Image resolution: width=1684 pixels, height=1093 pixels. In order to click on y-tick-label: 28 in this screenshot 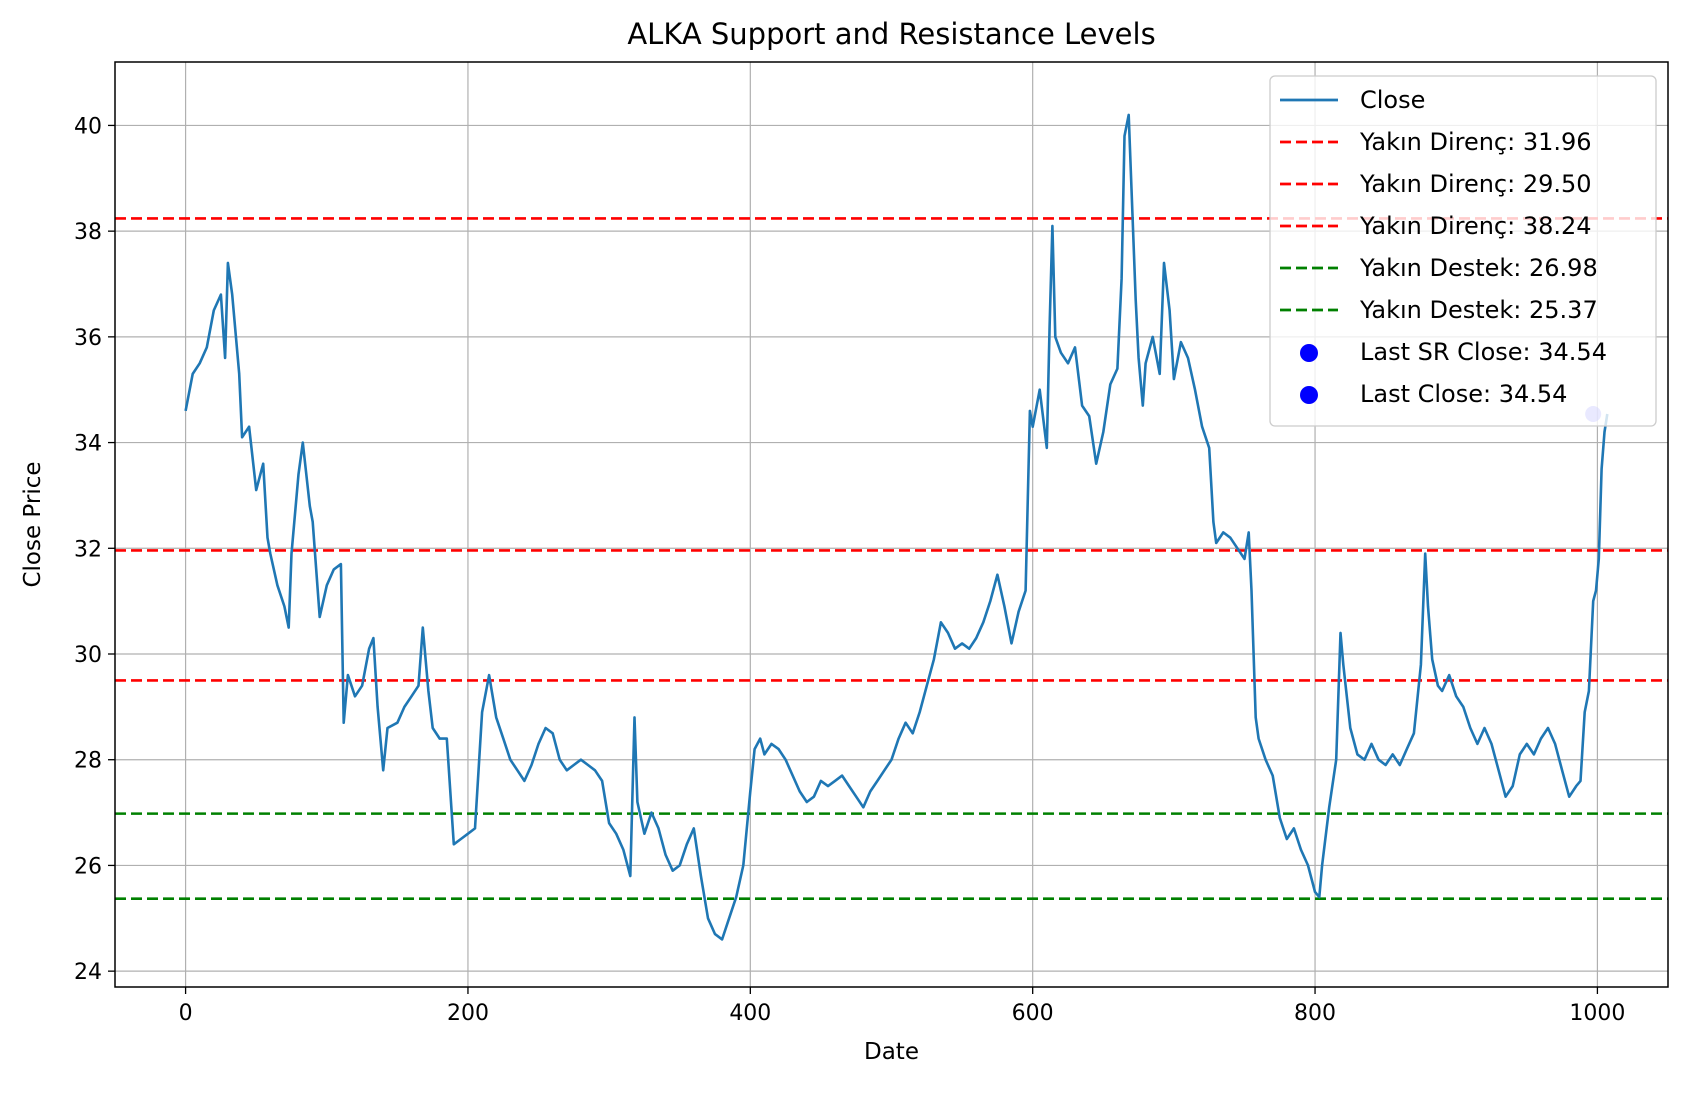, I will do `click(88, 761)`.